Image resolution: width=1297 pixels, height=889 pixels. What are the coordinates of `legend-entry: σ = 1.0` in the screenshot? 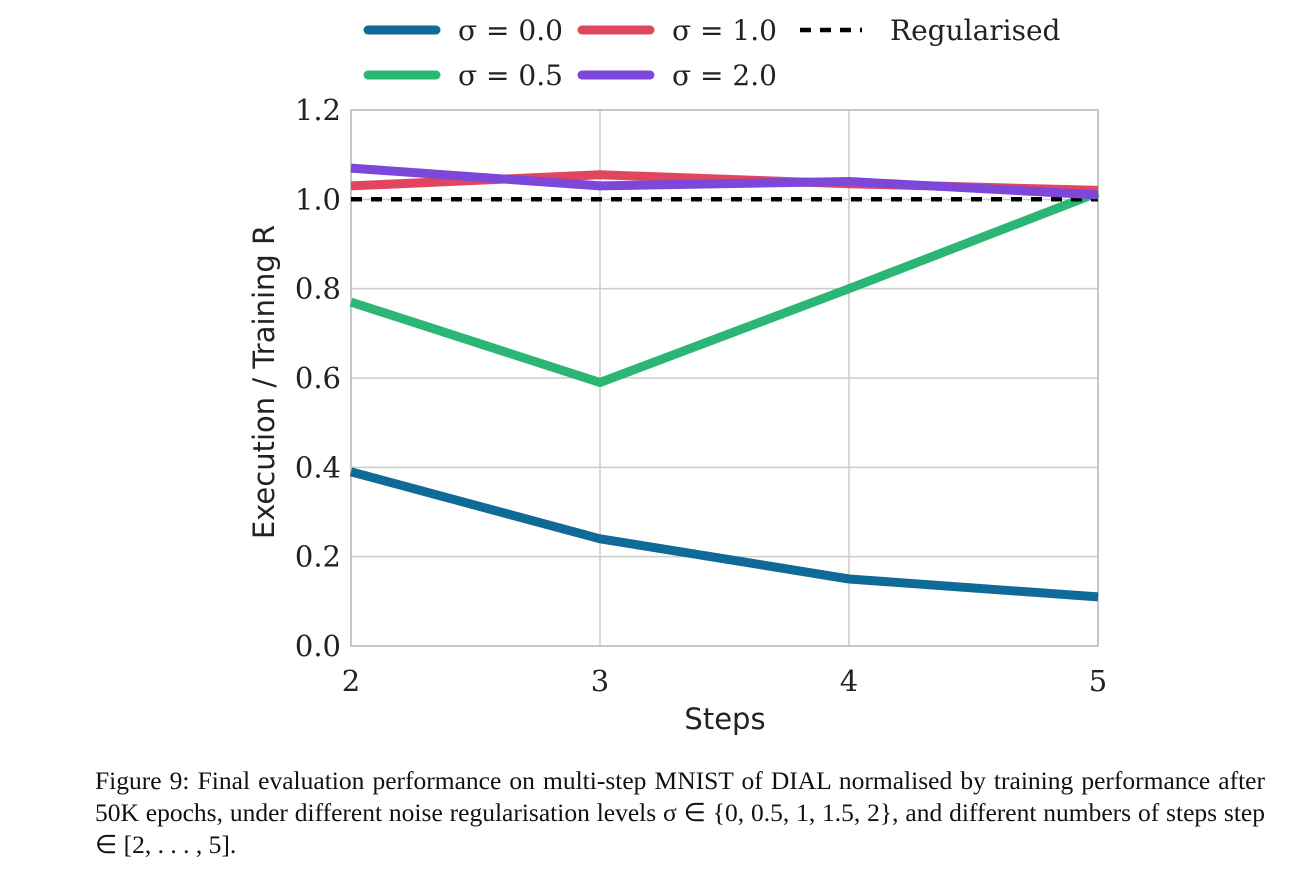 It's located at (677, 30).